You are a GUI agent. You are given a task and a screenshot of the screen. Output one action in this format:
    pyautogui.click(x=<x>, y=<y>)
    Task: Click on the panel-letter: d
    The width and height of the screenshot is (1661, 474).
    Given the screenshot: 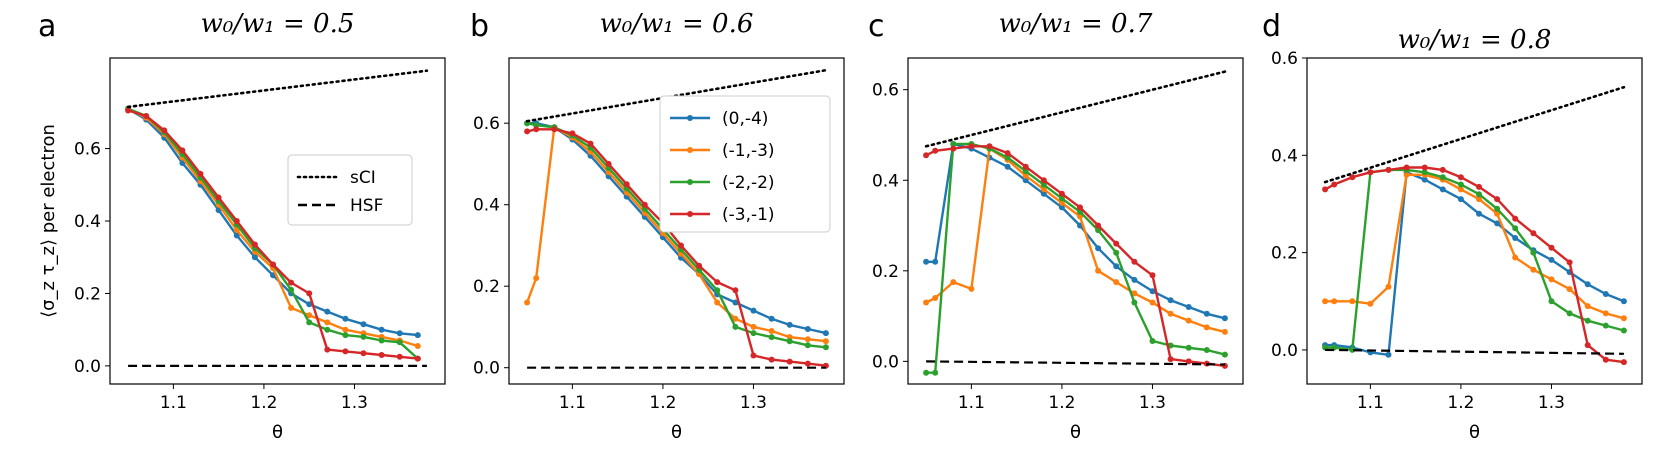 What is the action you would take?
    pyautogui.click(x=1271, y=26)
    